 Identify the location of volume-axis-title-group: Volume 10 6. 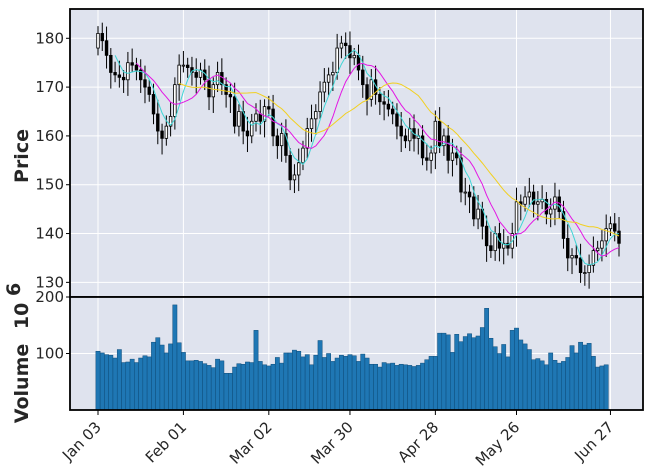
(18, 353).